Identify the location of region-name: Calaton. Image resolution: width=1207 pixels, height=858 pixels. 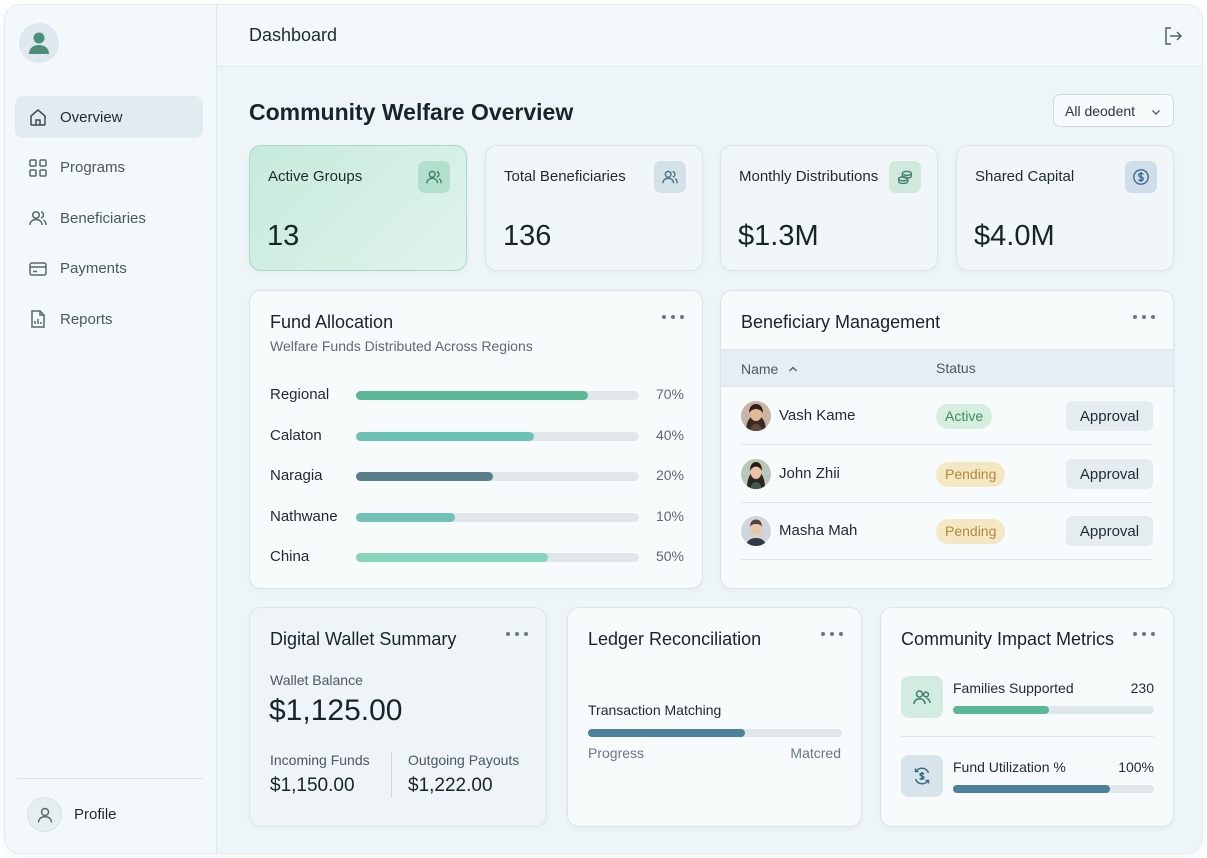
(296, 435).